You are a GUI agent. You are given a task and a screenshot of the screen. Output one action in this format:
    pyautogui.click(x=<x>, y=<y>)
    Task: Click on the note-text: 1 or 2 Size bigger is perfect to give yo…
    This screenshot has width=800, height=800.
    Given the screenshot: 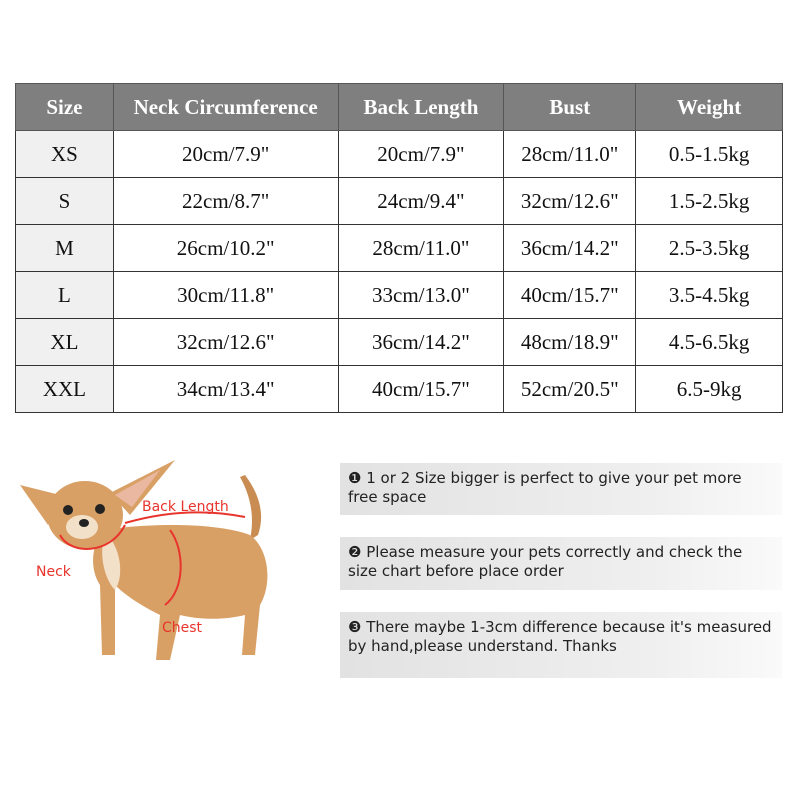 What is the action you would take?
    pyautogui.click(x=545, y=487)
    